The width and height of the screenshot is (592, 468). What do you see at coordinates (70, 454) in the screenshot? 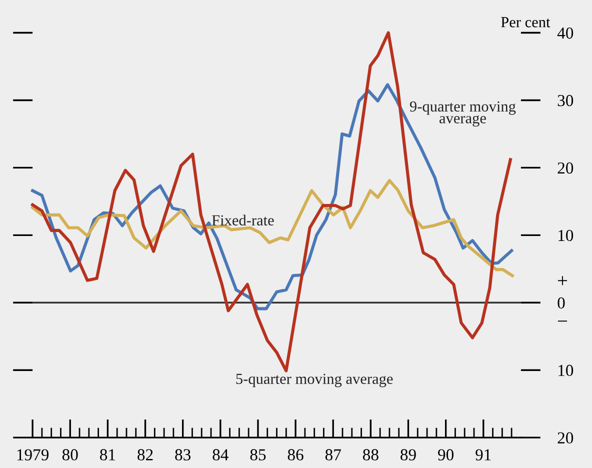
I see `x-tick-label: 80` at bounding box center [70, 454].